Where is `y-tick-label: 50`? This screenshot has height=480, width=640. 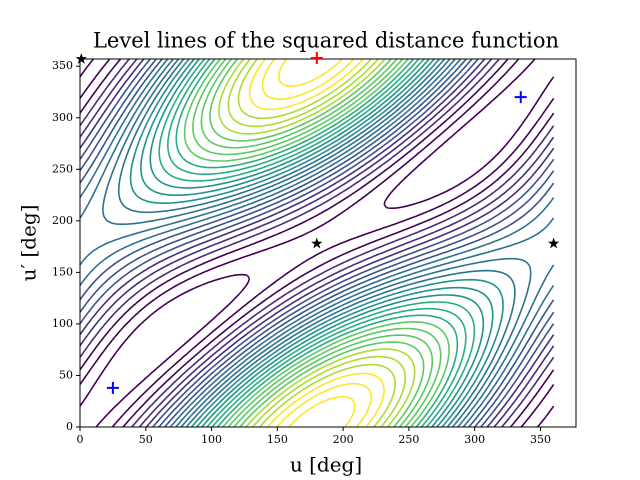 y-tick-label: 50 is located at coordinates (66, 374).